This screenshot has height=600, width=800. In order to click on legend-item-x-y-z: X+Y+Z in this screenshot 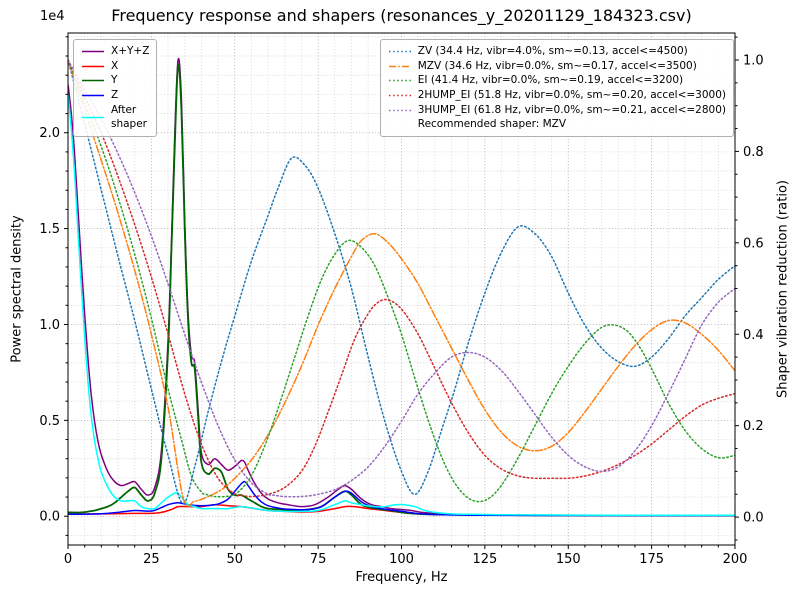, I will do `click(115, 51)`.